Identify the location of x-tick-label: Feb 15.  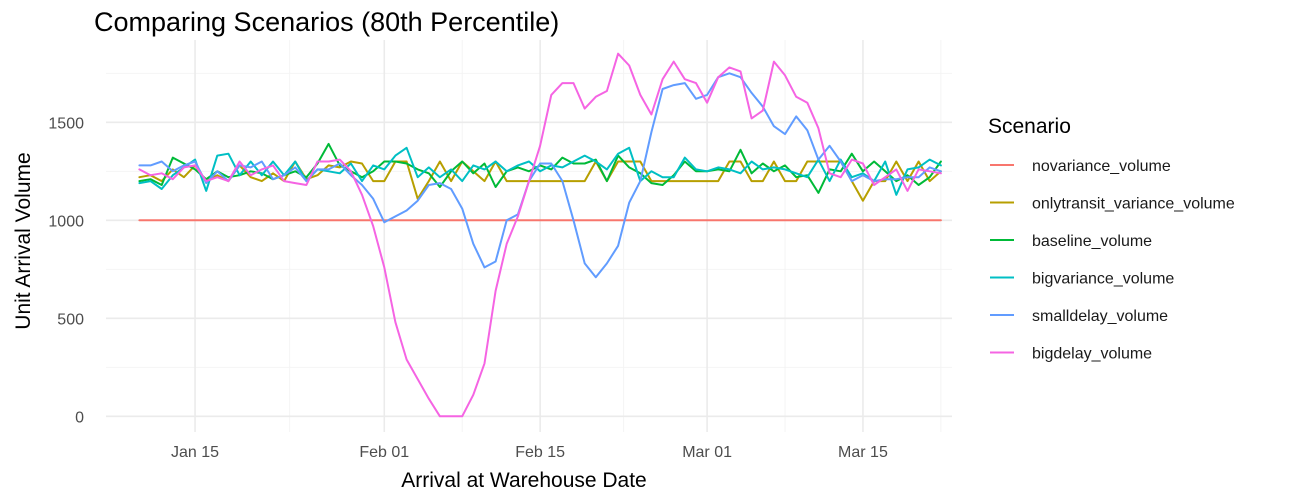
(540, 452).